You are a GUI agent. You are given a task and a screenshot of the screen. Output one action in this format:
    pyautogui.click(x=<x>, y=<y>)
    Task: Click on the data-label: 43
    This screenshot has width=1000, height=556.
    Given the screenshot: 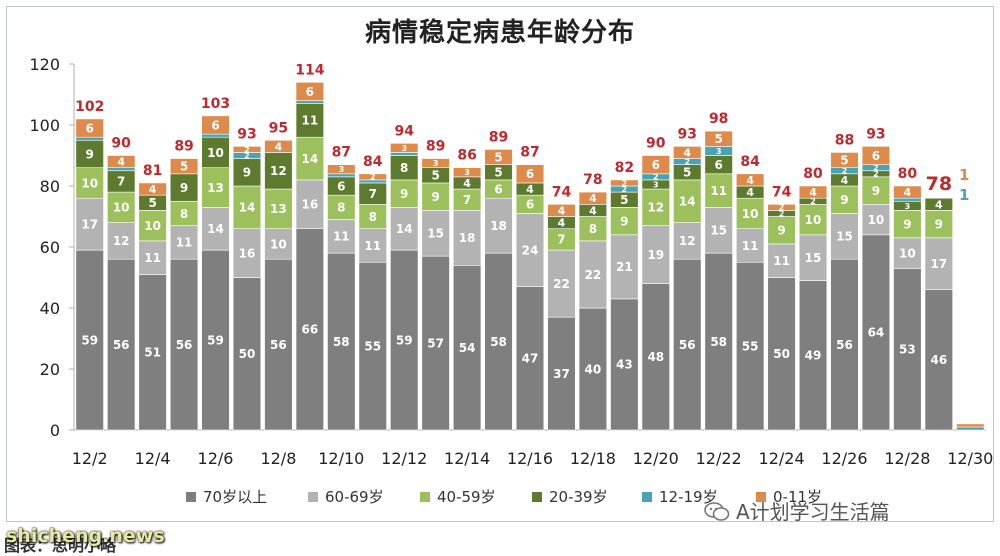 What is the action you would take?
    pyautogui.click(x=624, y=365)
    